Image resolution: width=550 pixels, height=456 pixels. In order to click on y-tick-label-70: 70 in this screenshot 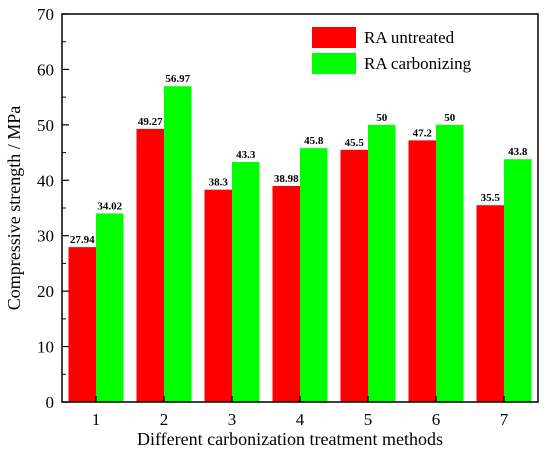, I will do `click(45, 14)`.